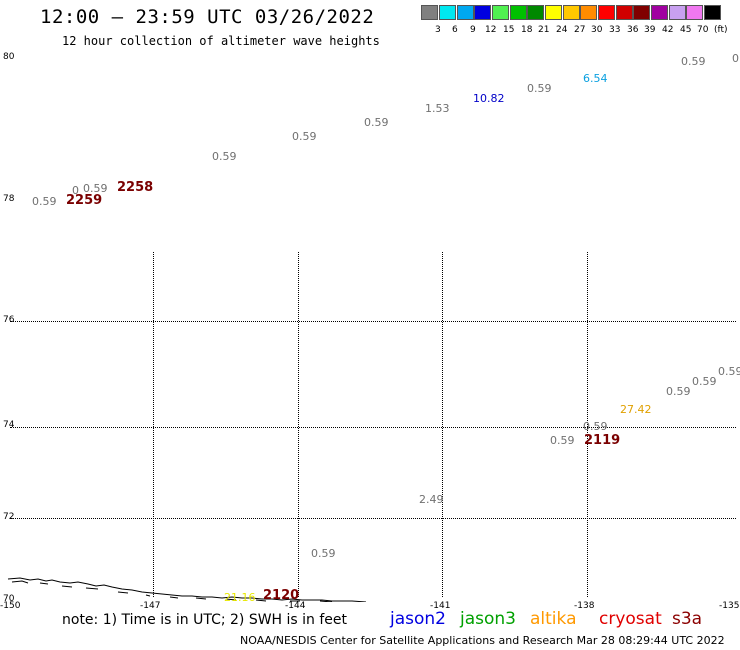 Image resolution: width=740 pixels, height=650 pixels. Describe the element at coordinates (9, 425) in the screenshot. I see `lat-tick-74: 74` at that location.